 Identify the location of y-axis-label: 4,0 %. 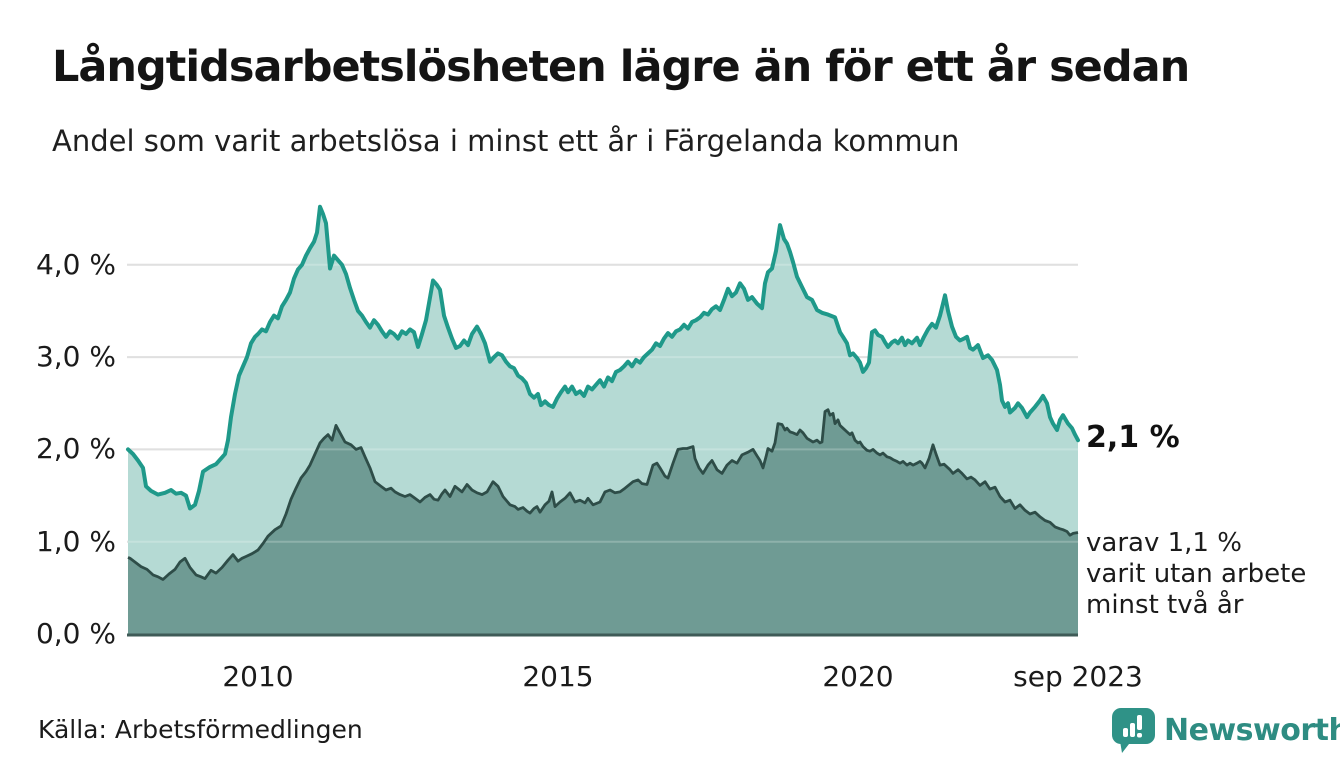
(75, 264).